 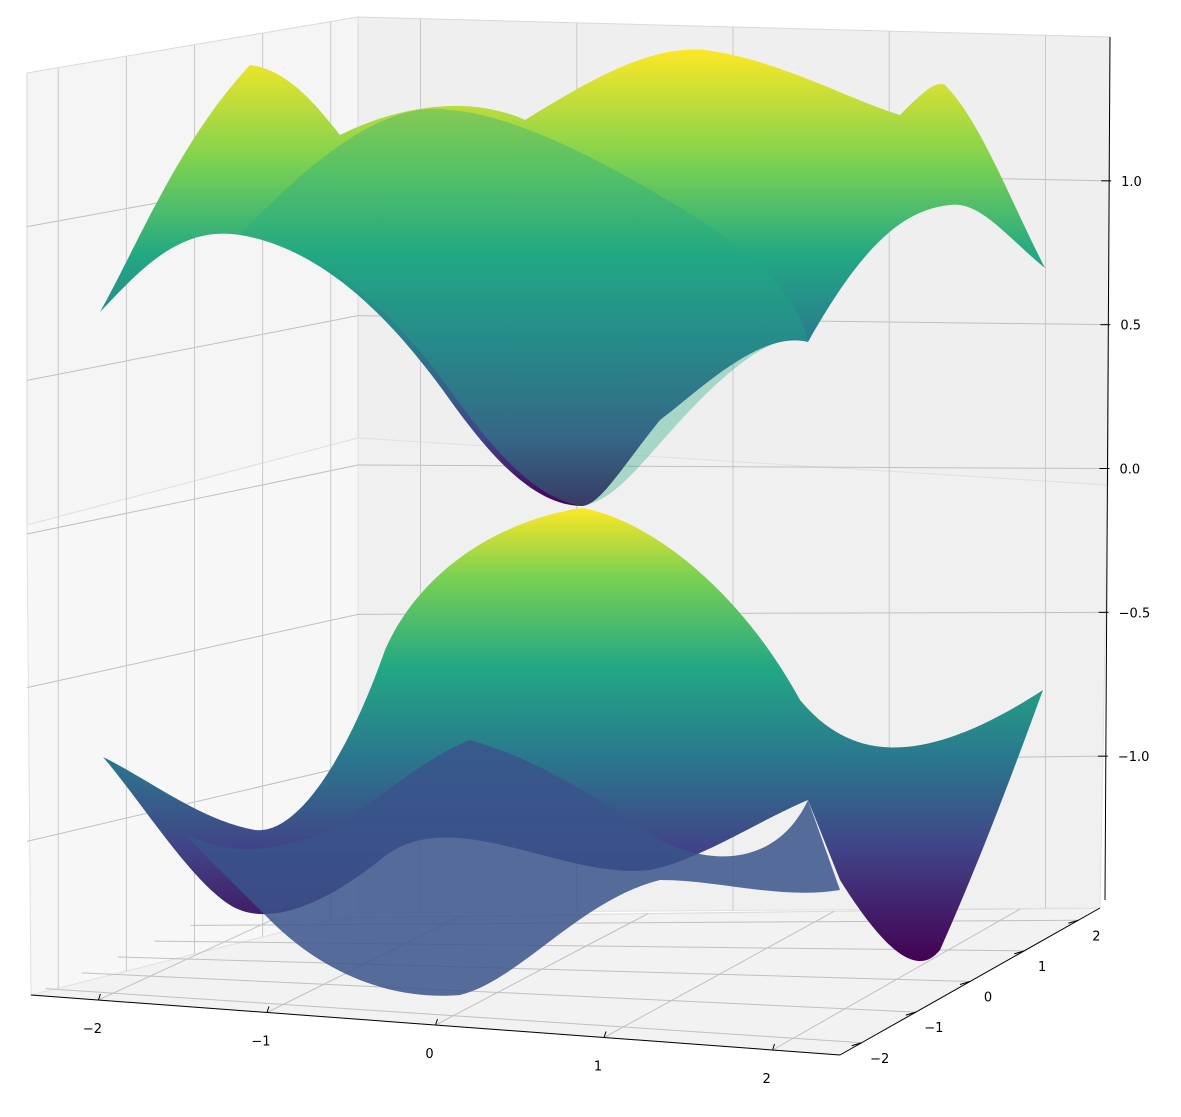 I want to click on z-axis: −1.0 −0.5 0.0 0.5 1.0, so click(x=1124, y=468).